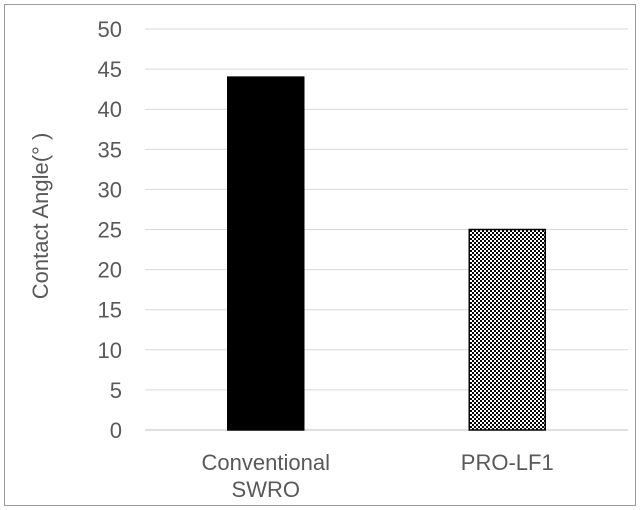 The width and height of the screenshot is (642, 510). Describe the element at coordinates (110, 109) in the screenshot. I see `y-tick-label: 40` at that location.